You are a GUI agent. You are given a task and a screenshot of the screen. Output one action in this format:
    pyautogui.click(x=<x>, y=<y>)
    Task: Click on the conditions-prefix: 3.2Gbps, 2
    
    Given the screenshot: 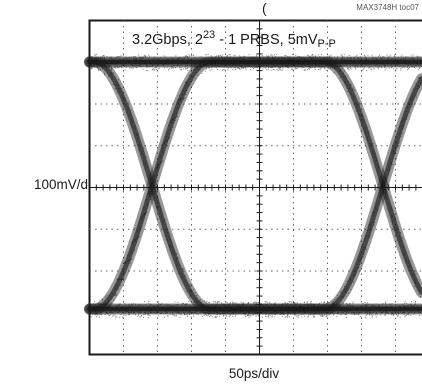 What is the action you would take?
    pyautogui.click(x=167, y=40)
    